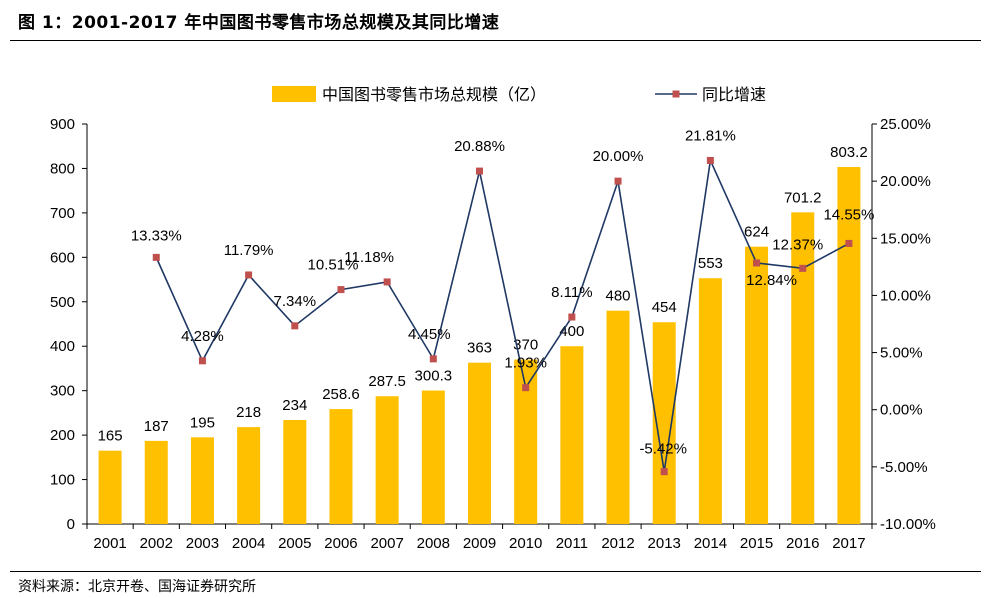 The width and height of the screenshot is (991, 598). I want to click on growth-value-label: 11.79%, so click(249, 250).